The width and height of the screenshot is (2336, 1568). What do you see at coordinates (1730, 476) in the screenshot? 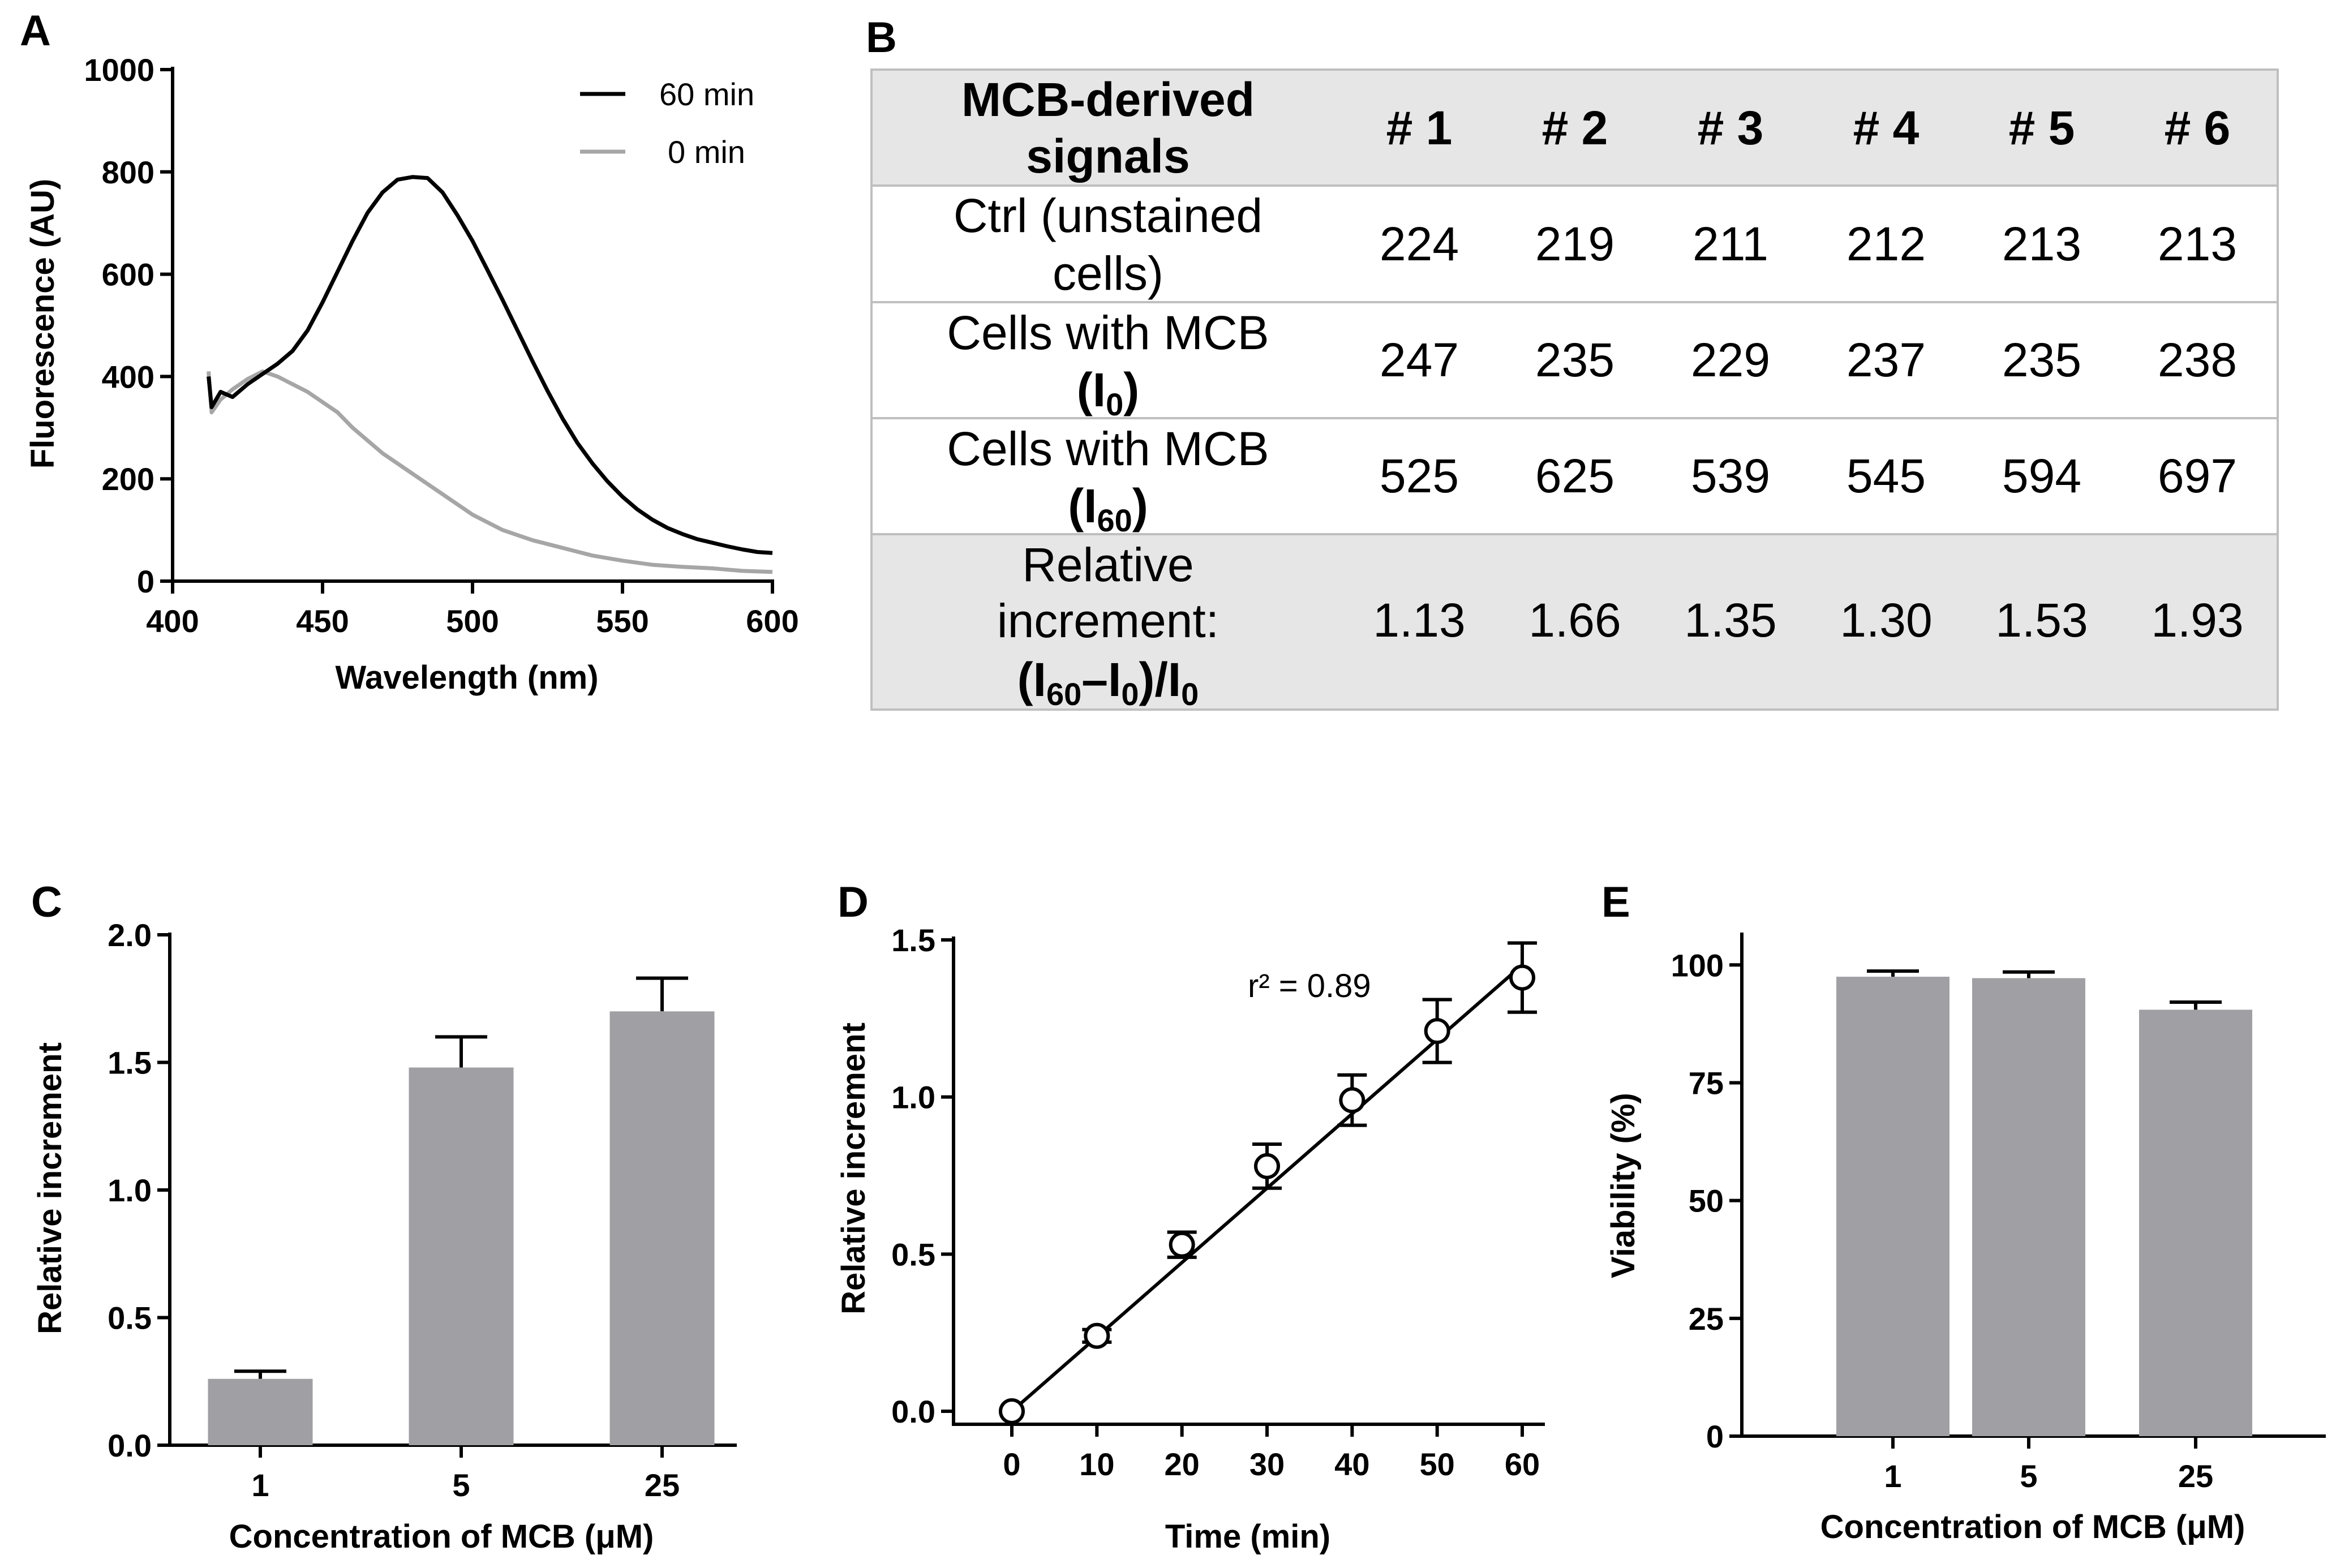
I see `table-b-cell: 539` at bounding box center [1730, 476].